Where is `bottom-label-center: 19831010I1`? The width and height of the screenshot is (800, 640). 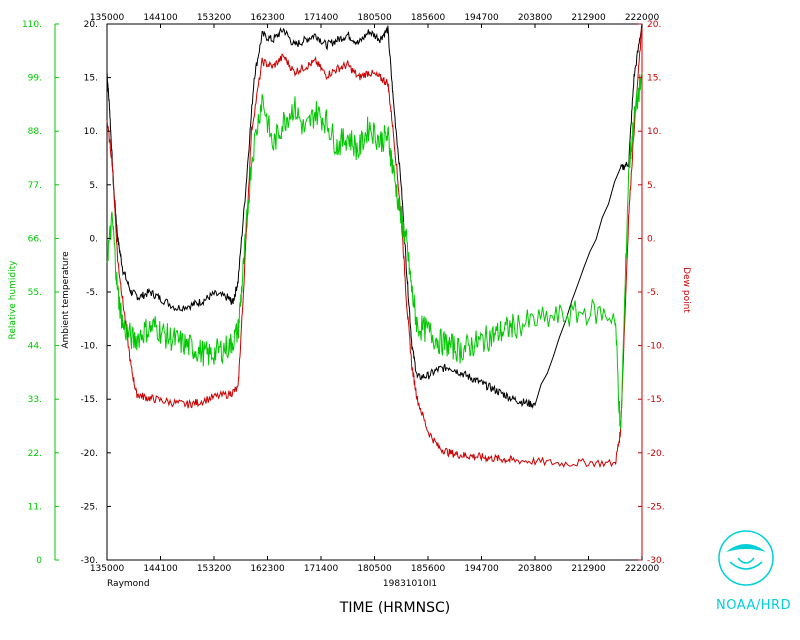
bottom-label-center: 19831010I1 is located at coordinates (410, 584).